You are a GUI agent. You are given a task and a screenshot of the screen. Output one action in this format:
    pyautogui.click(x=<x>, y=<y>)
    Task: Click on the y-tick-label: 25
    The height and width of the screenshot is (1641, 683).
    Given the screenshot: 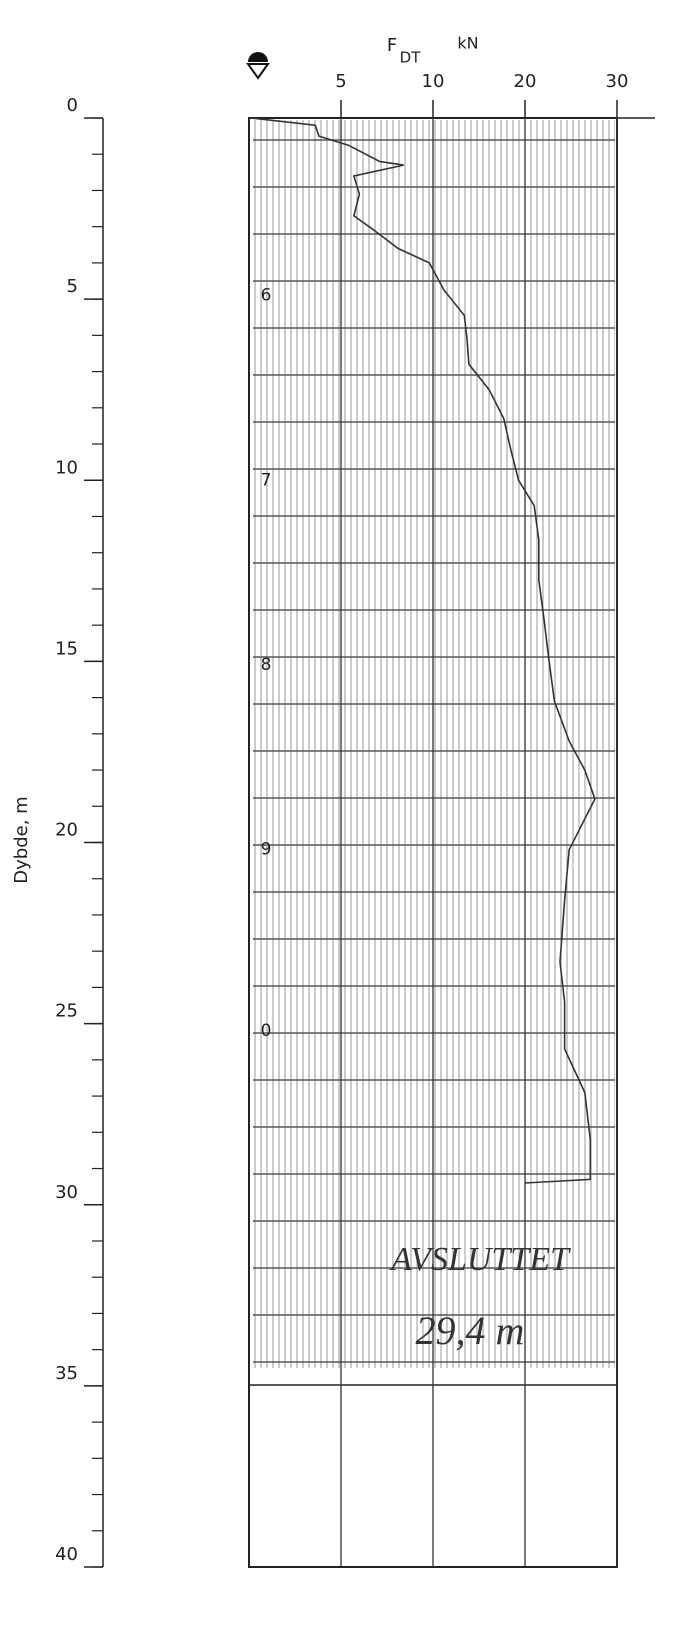 What is the action you would take?
    pyautogui.click(x=66, y=1011)
    